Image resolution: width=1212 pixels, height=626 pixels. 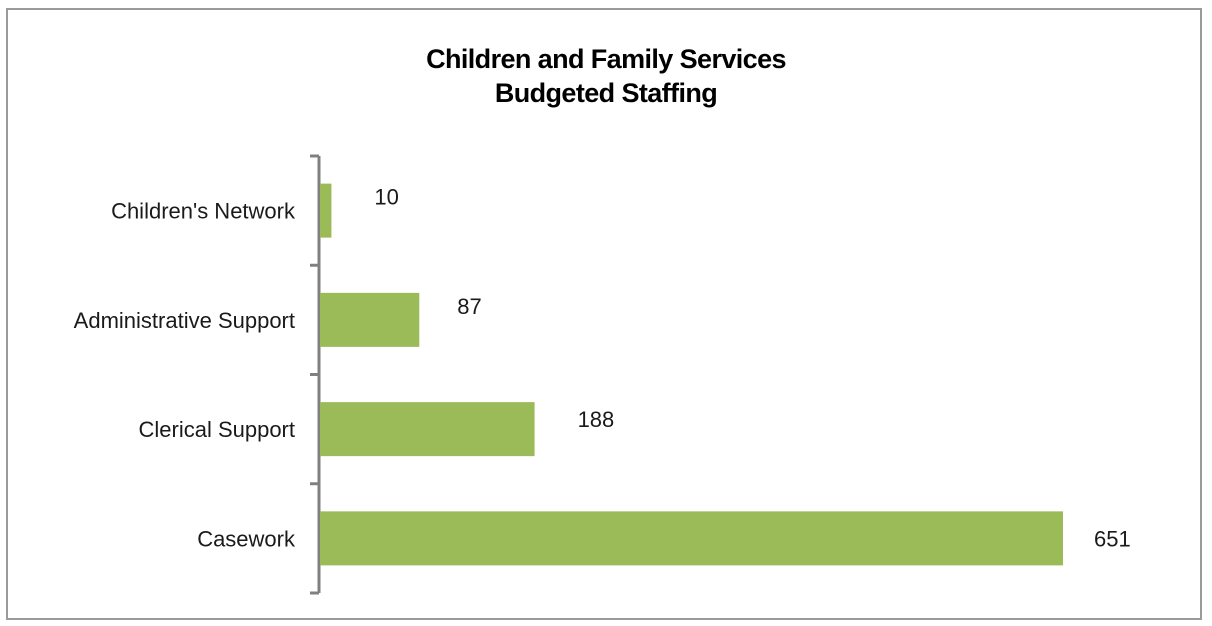 What do you see at coordinates (216, 429) in the screenshot?
I see `category-label-2: Clerical Support` at bounding box center [216, 429].